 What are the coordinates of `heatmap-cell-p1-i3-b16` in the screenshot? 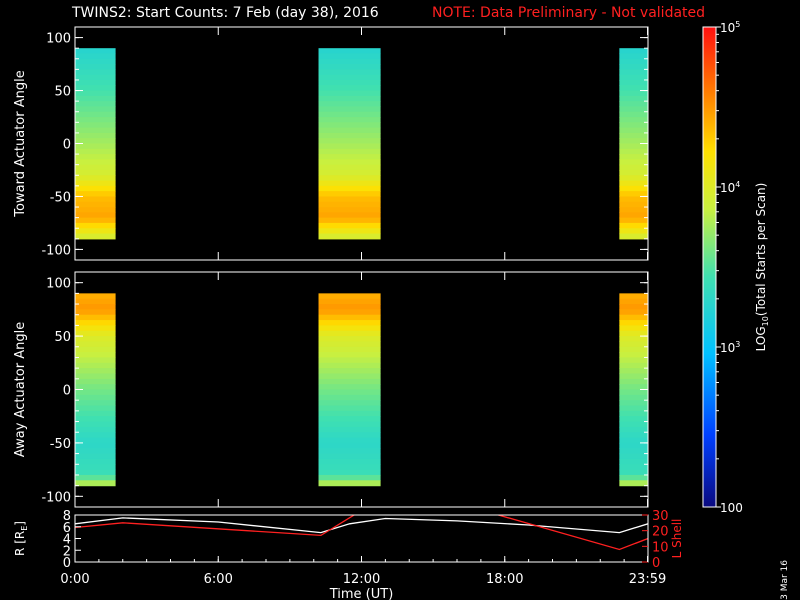 It's located at (633, 130).